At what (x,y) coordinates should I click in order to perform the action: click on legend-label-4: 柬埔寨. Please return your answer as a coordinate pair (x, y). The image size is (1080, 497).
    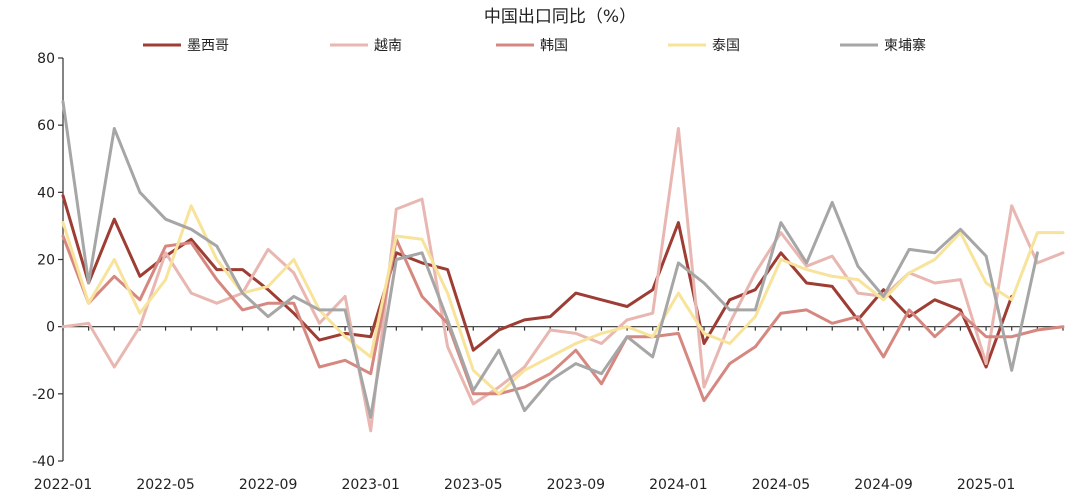
    Looking at the image, I should click on (905, 45).